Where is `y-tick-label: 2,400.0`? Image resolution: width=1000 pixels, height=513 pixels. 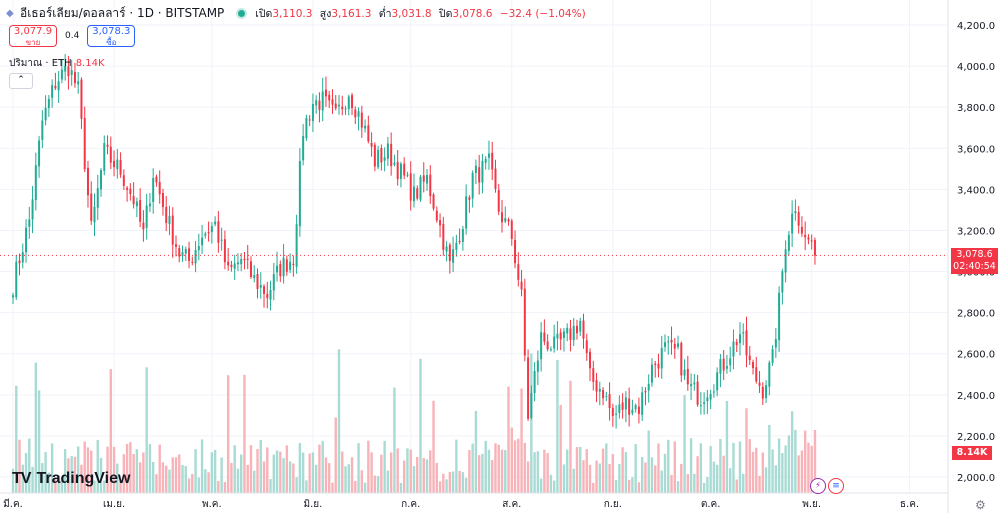
y-tick-label: 2,400.0 is located at coordinates (976, 396).